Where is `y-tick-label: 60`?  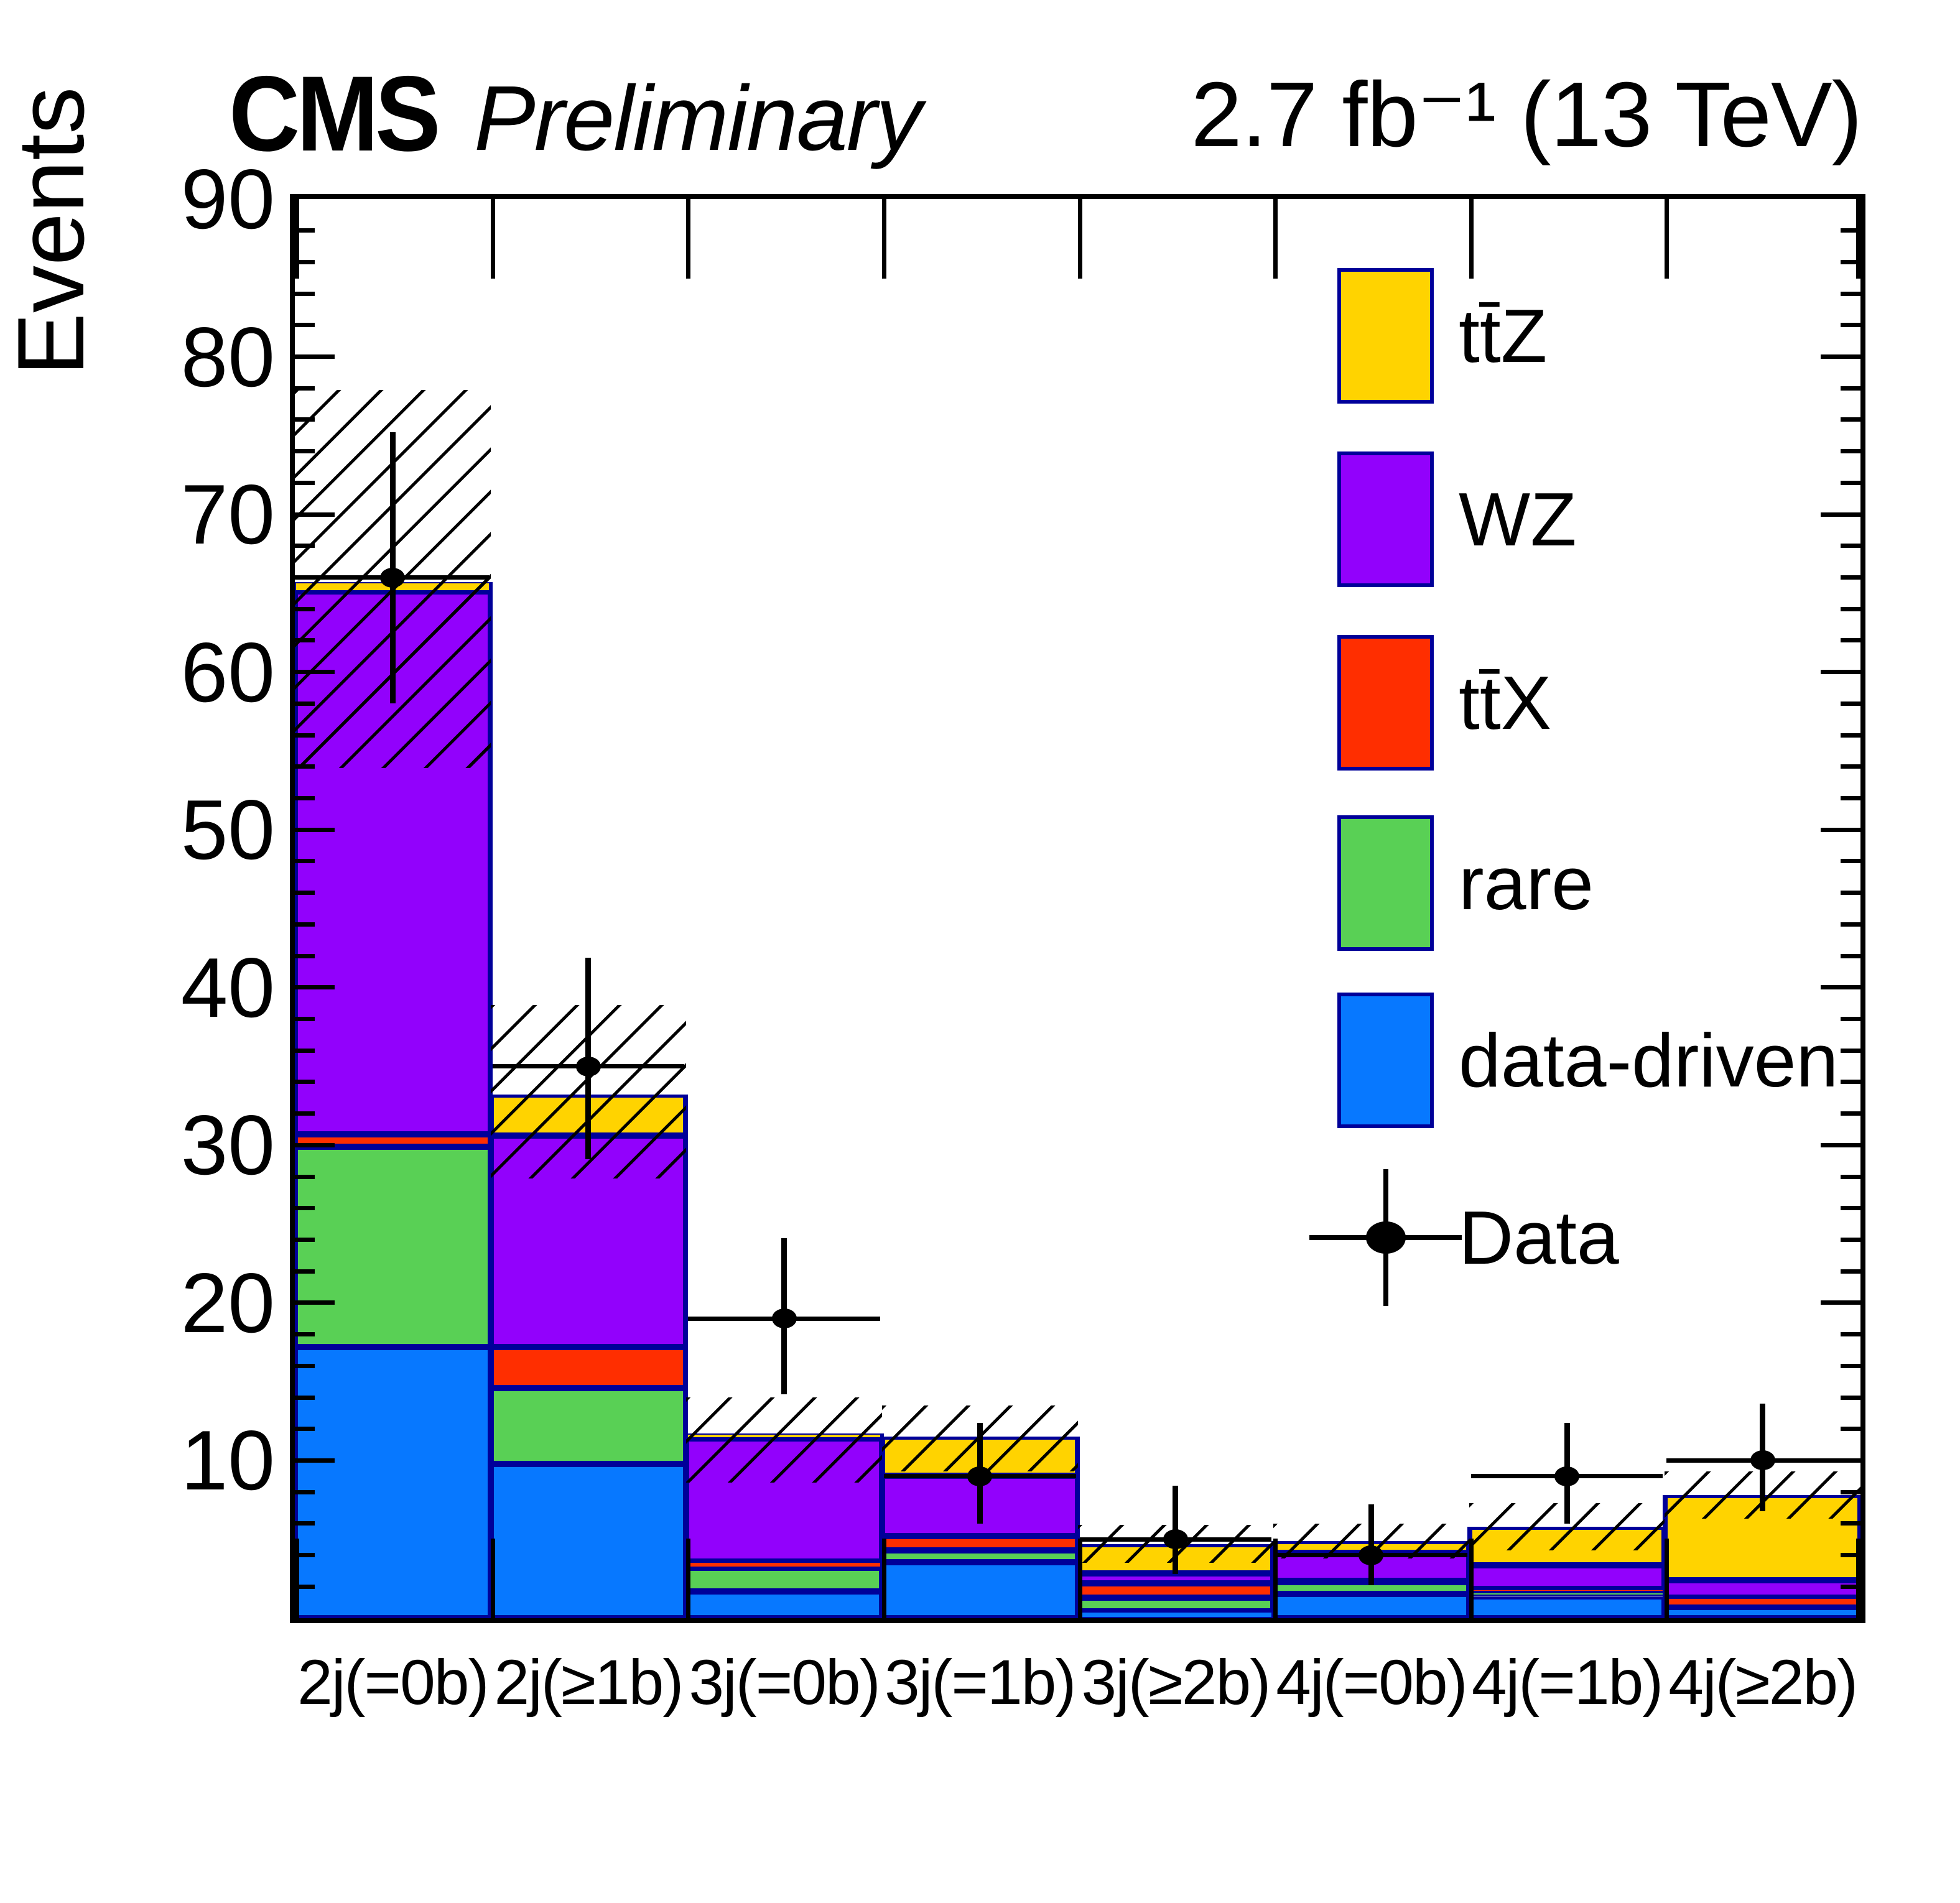
y-tick-label: 60 is located at coordinates (227, 672).